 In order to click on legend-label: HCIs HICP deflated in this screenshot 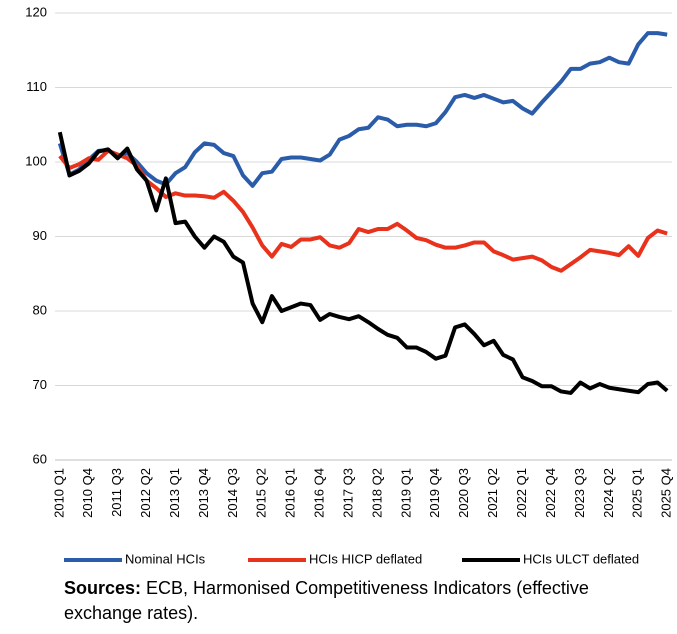, I will do `click(365, 558)`.